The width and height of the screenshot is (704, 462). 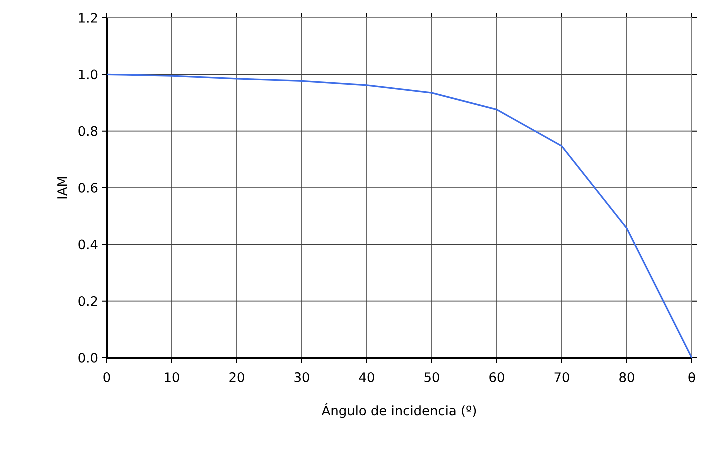 I want to click on x-tick-label: 0, so click(x=107, y=377).